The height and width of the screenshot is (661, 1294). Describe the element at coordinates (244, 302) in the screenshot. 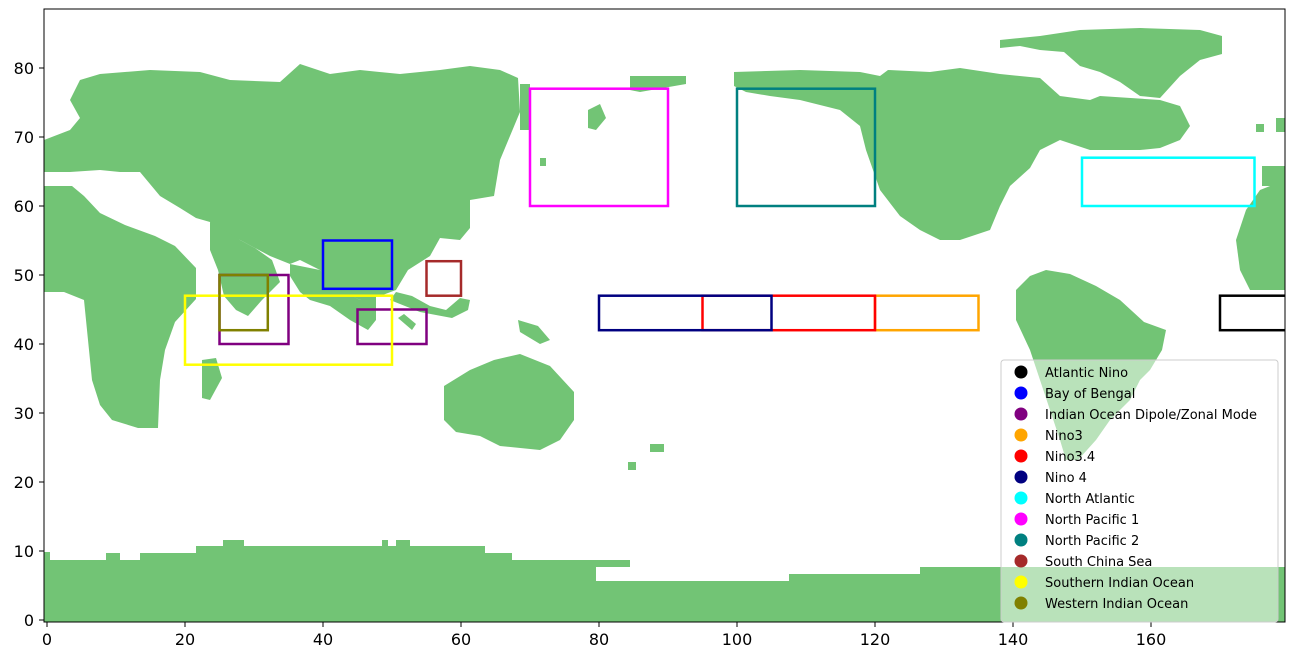

I see `region-box-western-indian-ocean` at that location.